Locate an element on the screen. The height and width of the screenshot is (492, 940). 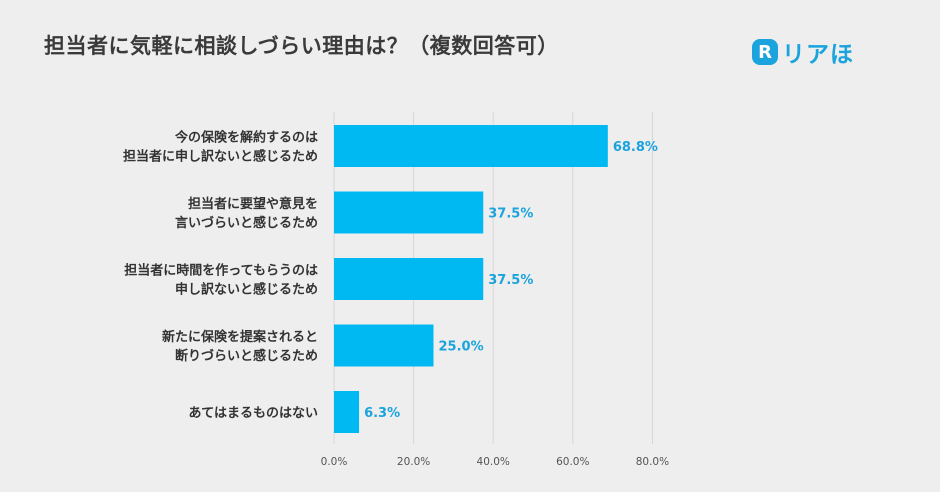
category-label-line: あてはまるものはない is located at coordinates (253, 413).